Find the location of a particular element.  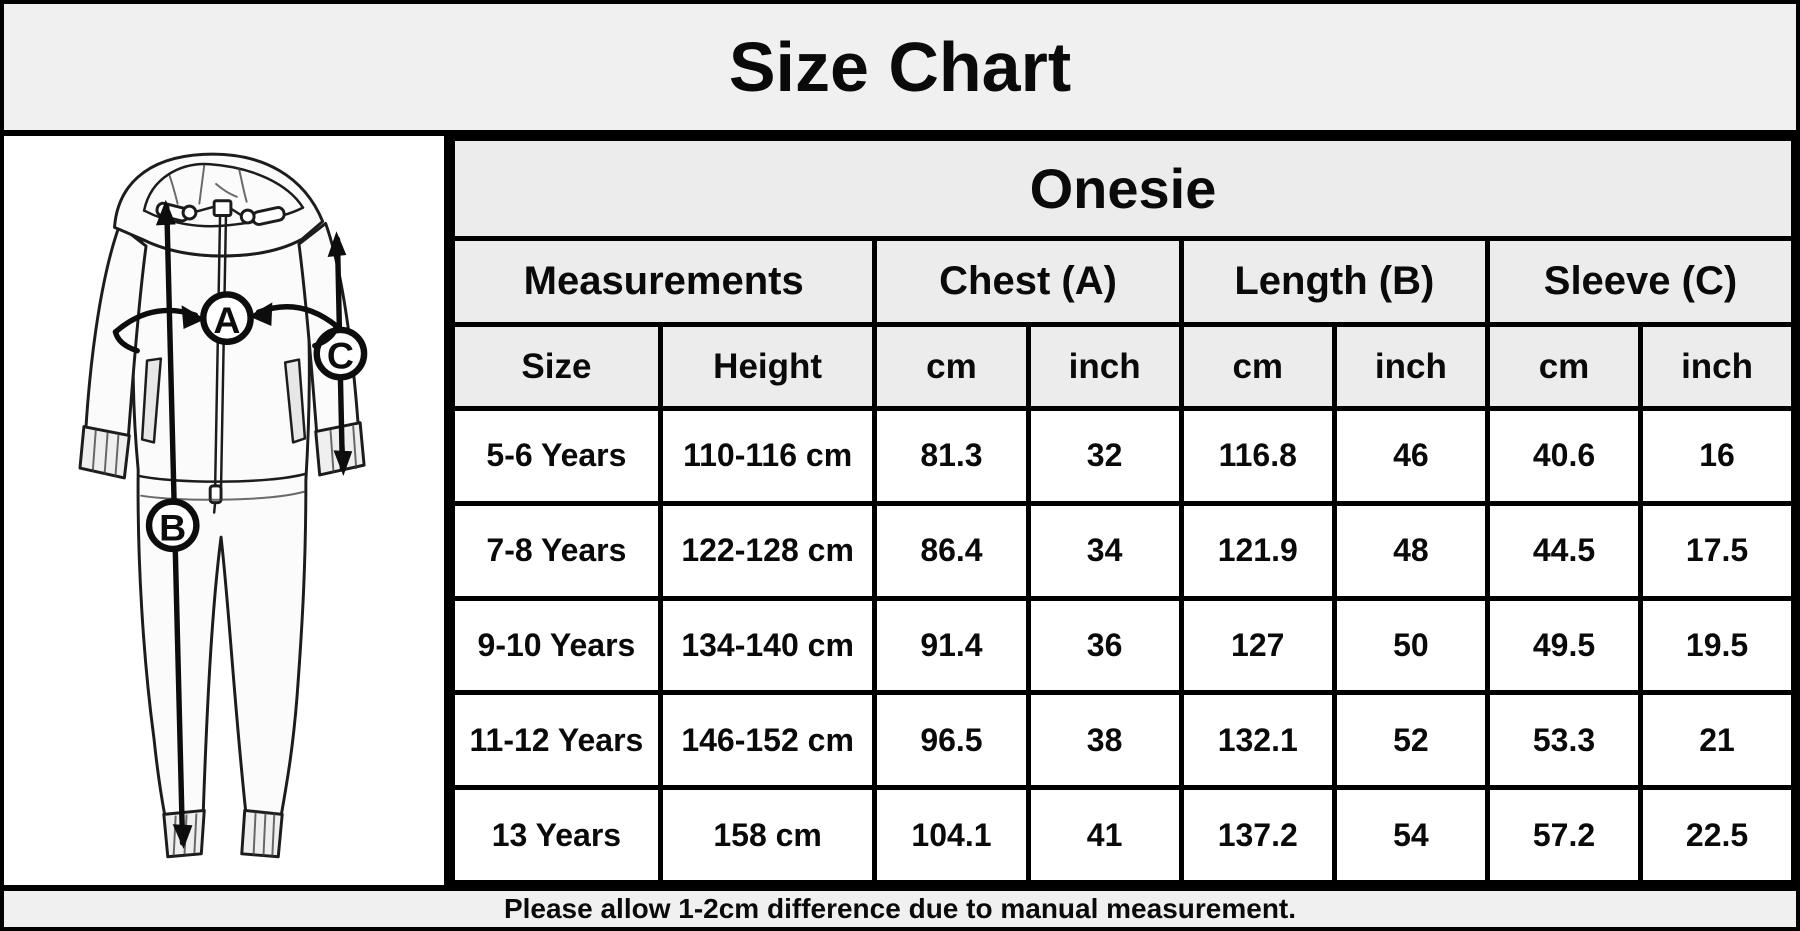

cell-chest-cm: 81.3 is located at coordinates (951, 456).